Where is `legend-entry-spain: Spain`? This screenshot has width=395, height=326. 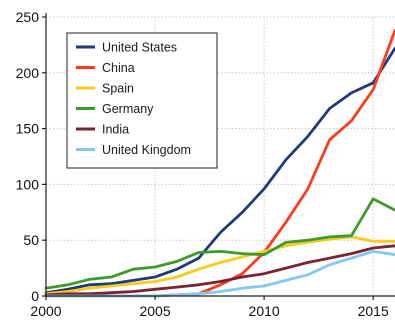 legend-entry-spain: Spain is located at coordinates (105, 89).